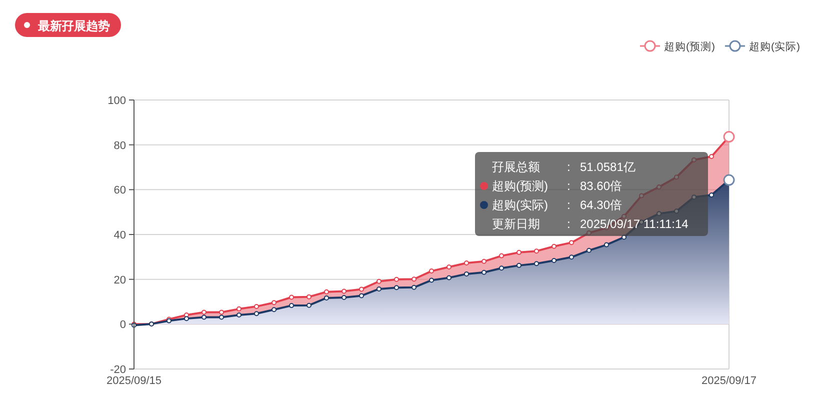 The width and height of the screenshot is (832, 411). Describe the element at coordinates (118, 370) in the screenshot. I see `y-tick-label: -20` at that location.